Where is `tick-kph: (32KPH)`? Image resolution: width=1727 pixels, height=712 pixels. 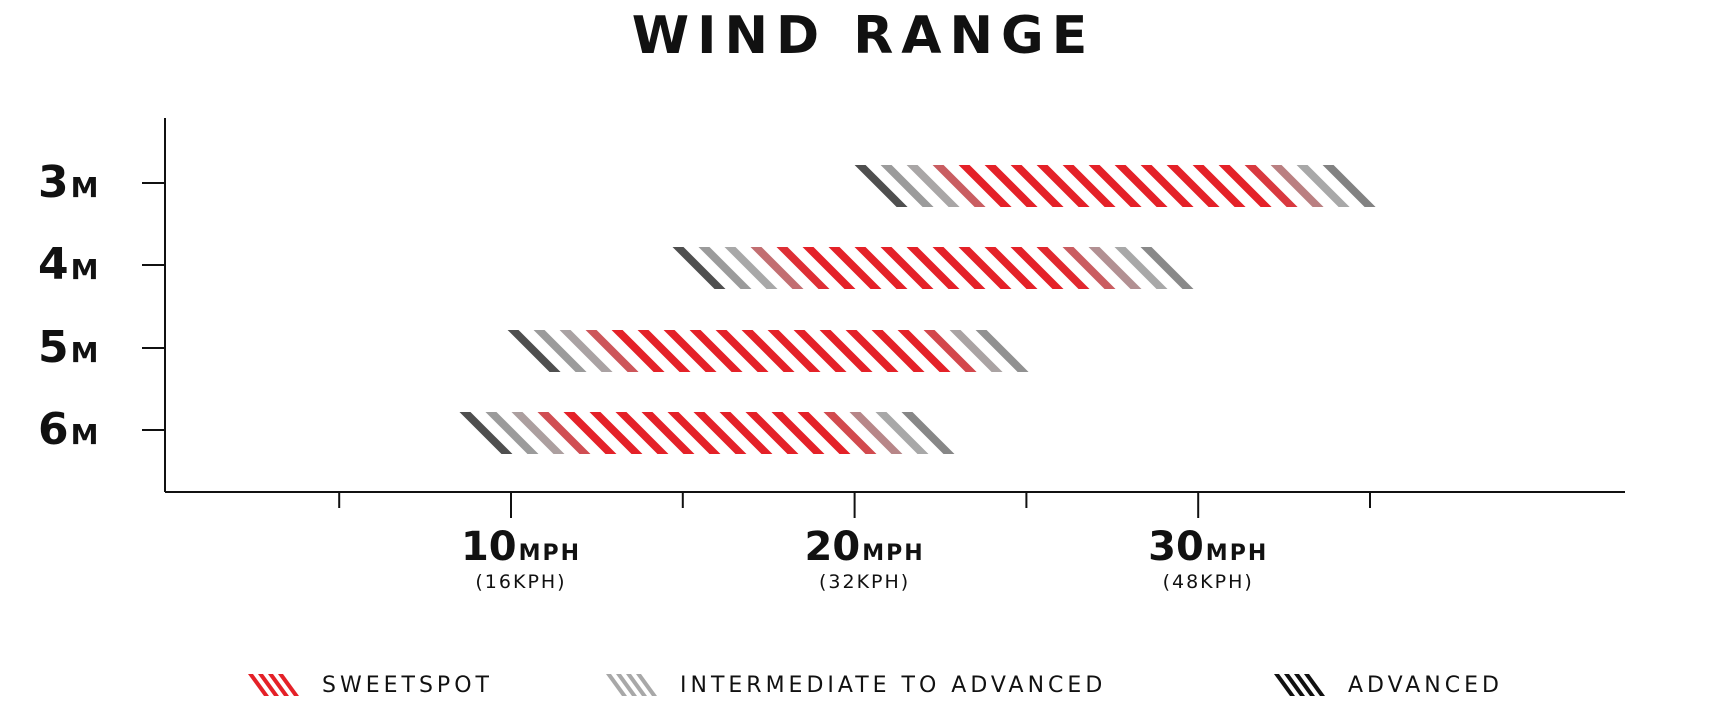
tick-kph: (32KPH) is located at coordinates (864, 582).